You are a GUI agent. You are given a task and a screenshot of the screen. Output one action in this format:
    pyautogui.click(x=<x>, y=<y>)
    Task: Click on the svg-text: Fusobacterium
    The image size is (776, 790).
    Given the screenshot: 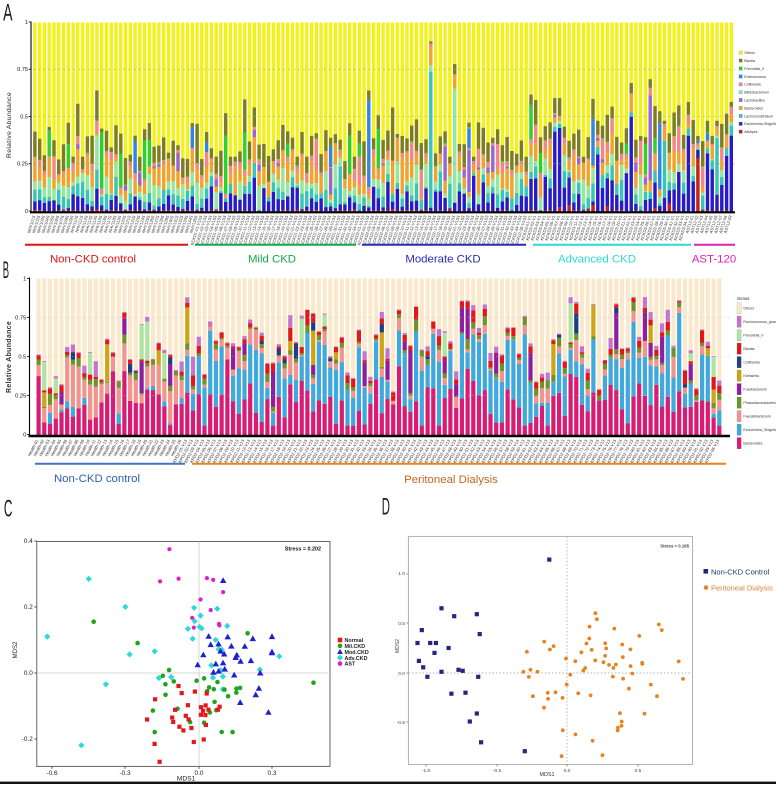 What is the action you would take?
    pyautogui.click(x=755, y=390)
    